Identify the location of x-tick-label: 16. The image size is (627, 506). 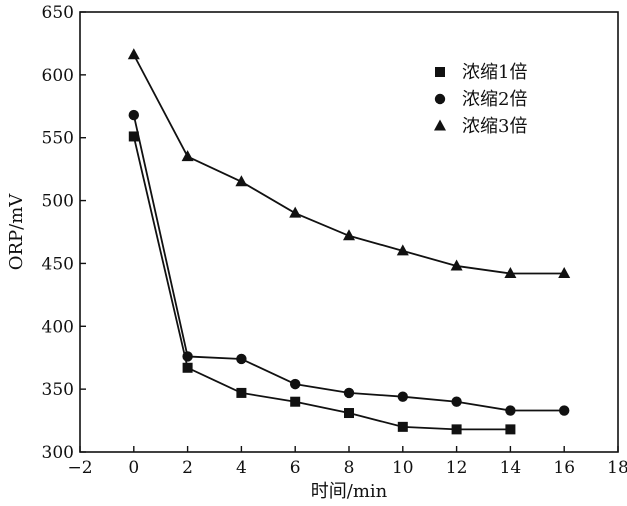
(564, 468).